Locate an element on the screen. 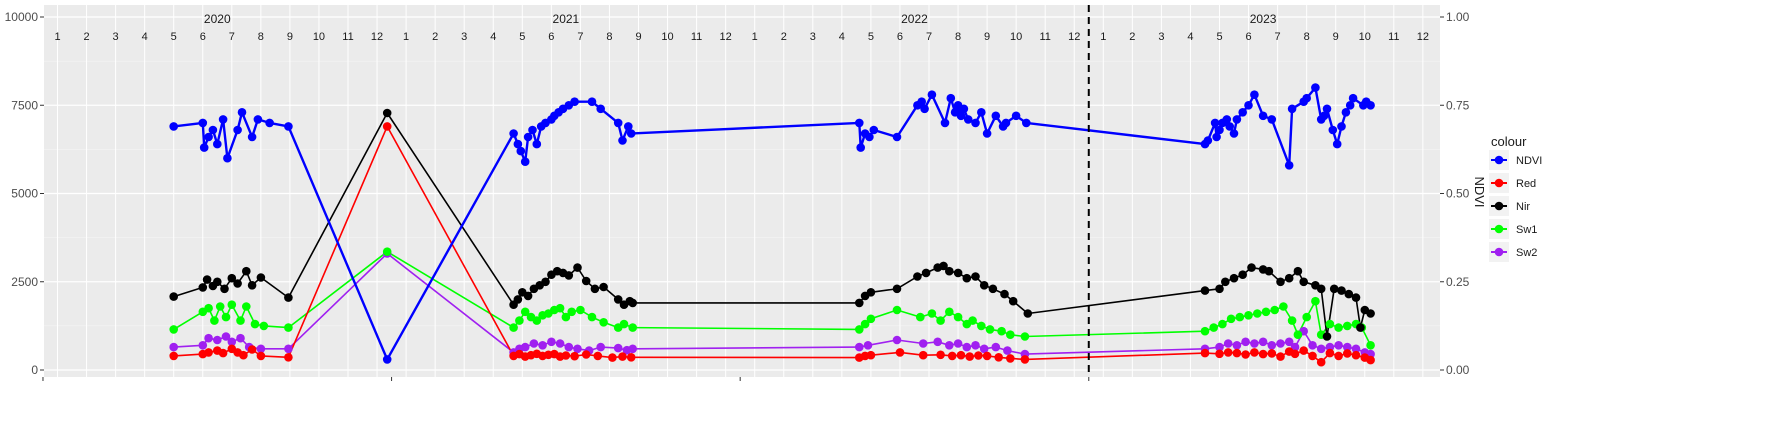  y2-tick-label: 0.00 is located at coordinates (1458, 370).